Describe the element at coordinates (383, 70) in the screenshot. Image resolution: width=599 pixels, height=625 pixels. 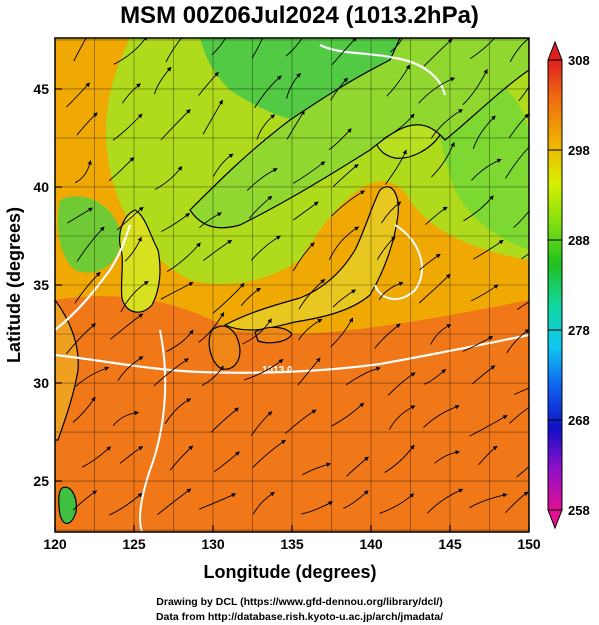
I see `isobar-1013-north` at that location.